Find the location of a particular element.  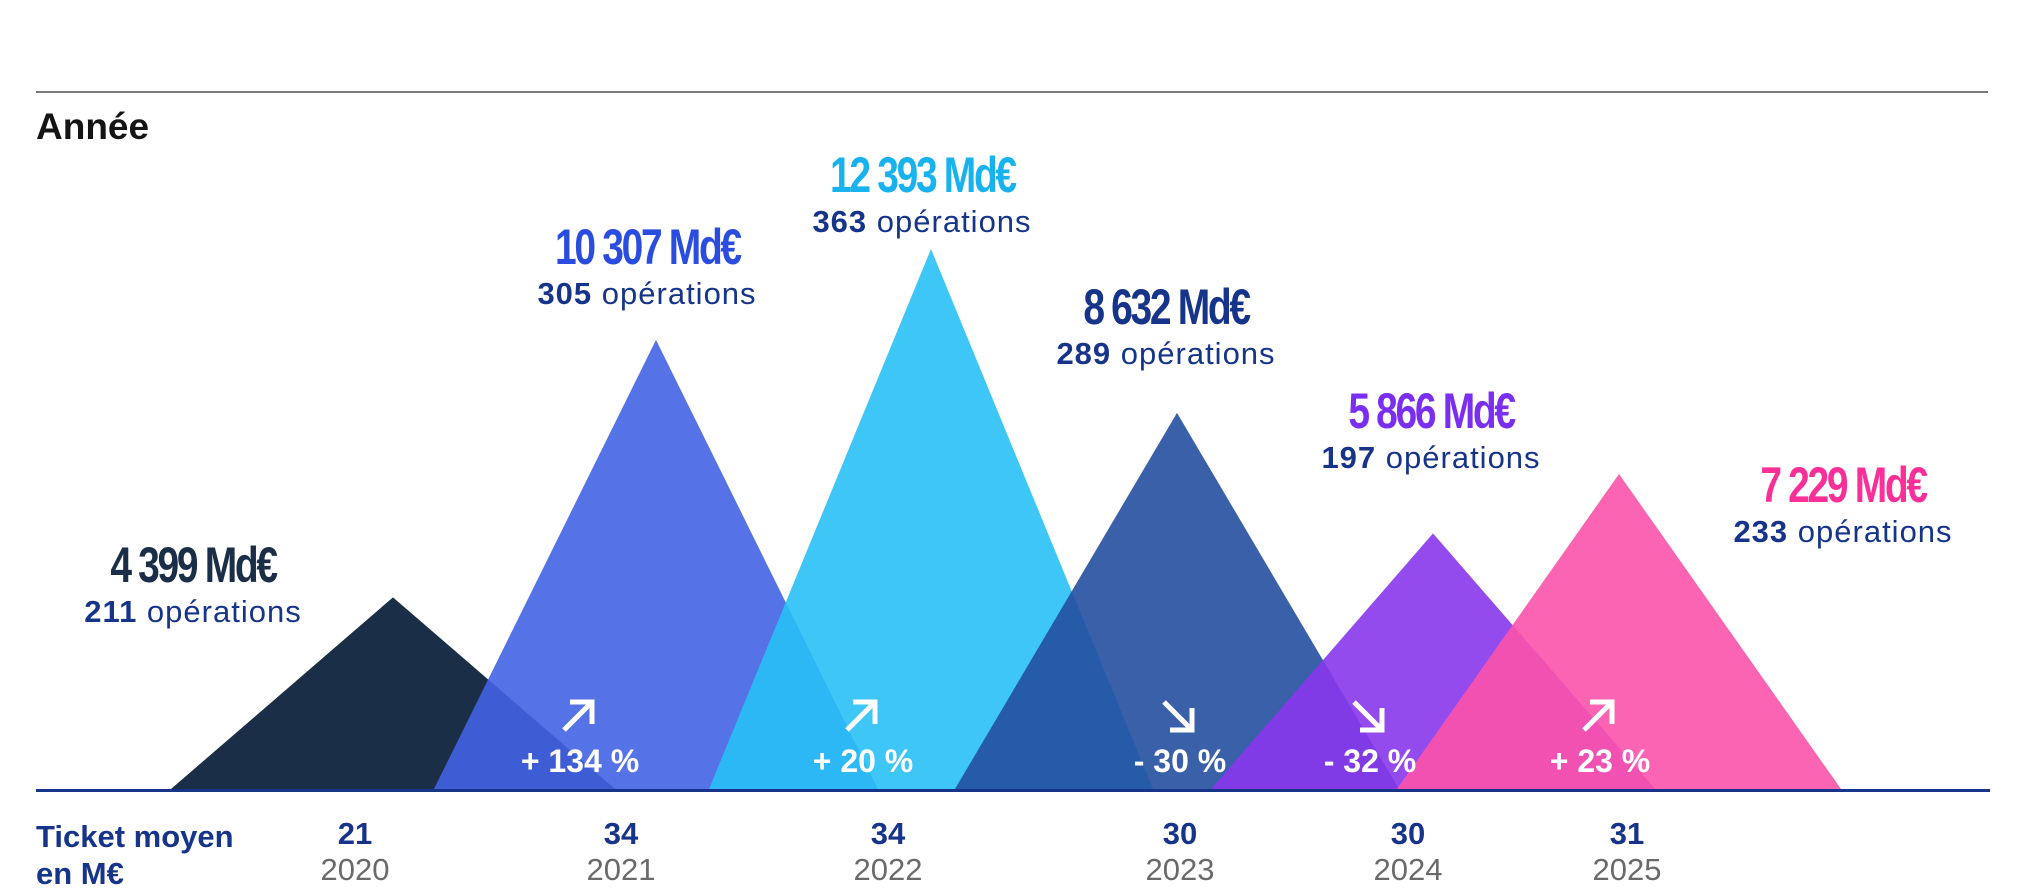

peak-2025 is located at coordinates (1619, 631).